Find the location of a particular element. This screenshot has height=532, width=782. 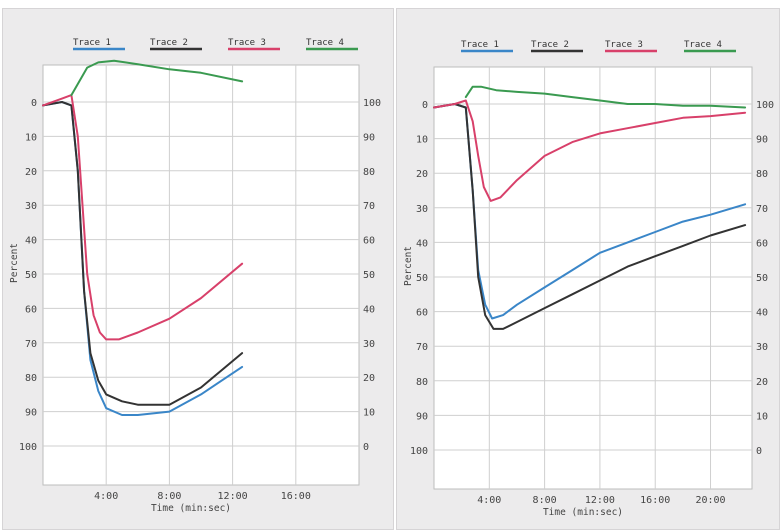

x-tick-label: 20:00 is located at coordinates (710, 500).